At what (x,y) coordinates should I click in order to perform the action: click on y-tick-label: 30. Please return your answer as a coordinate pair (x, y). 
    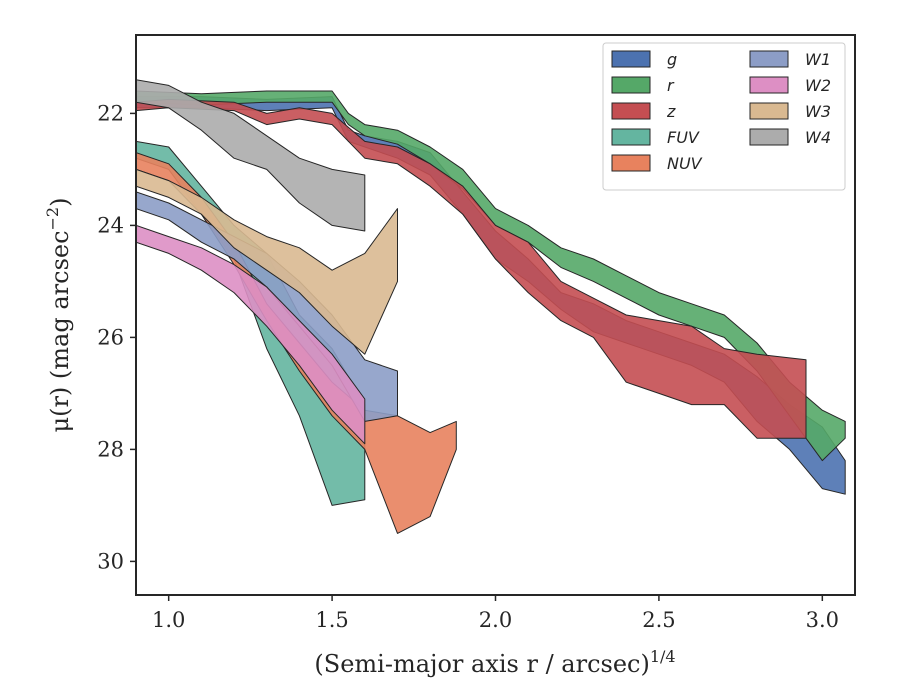
    Looking at the image, I should click on (110, 561).